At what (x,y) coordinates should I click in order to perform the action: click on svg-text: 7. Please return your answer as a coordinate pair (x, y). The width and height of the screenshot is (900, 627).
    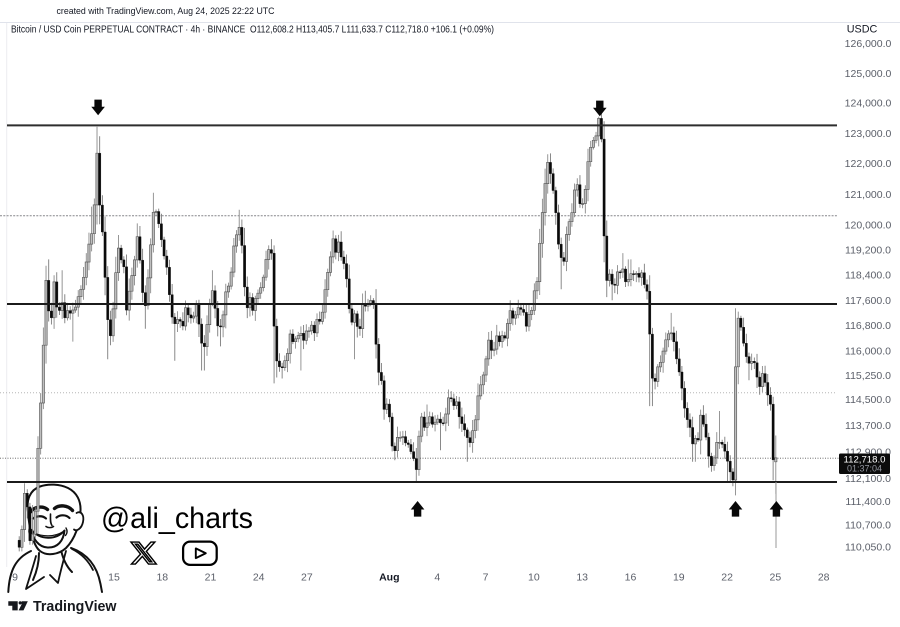
    Looking at the image, I should click on (486, 578).